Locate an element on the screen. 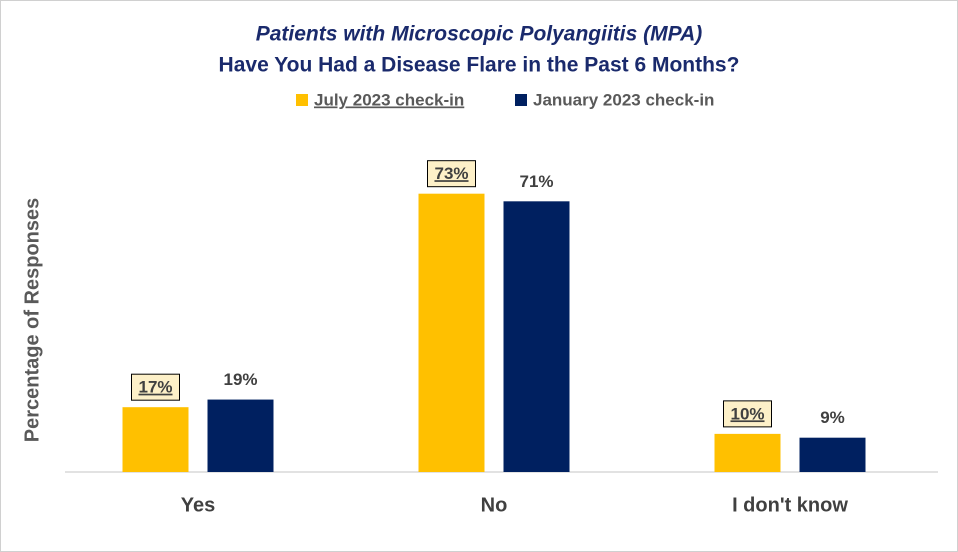  data-label: 10% is located at coordinates (747, 413).